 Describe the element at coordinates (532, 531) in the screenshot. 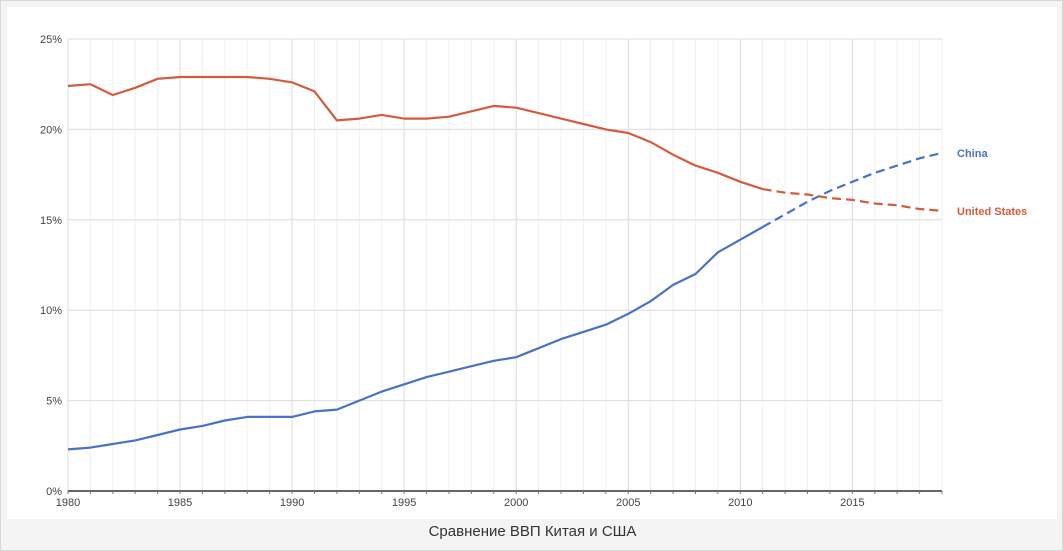

I see `figure-caption: Сравнение ВВП Китая и США` at that location.